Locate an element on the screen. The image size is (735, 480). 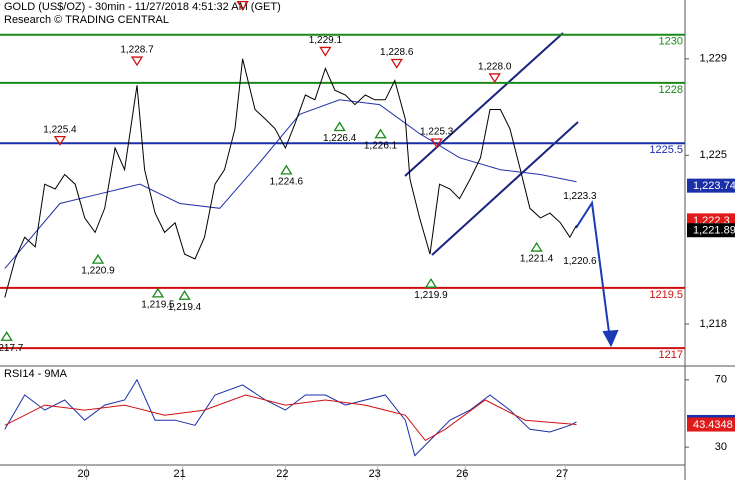
level-label: 1217 is located at coordinates (671, 355).